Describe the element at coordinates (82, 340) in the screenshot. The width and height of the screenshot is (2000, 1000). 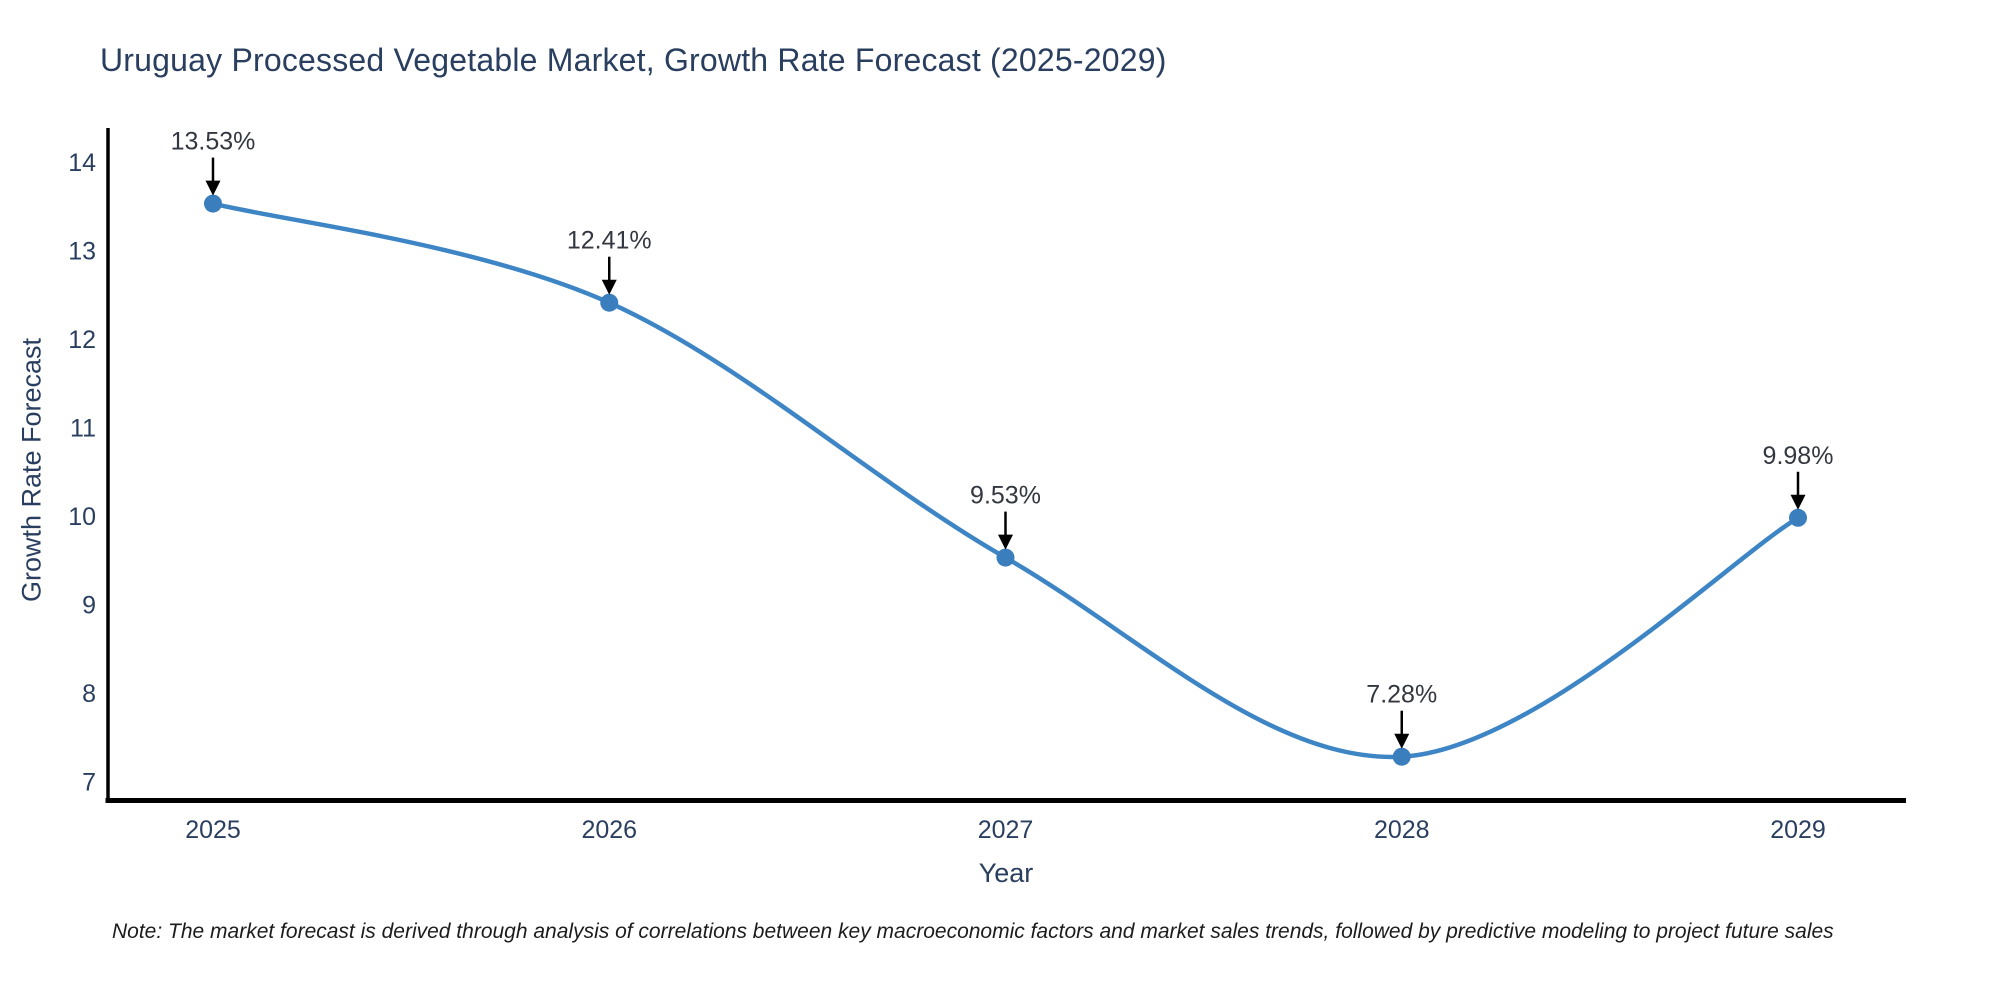
I see `y-tick-label: 12` at that location.